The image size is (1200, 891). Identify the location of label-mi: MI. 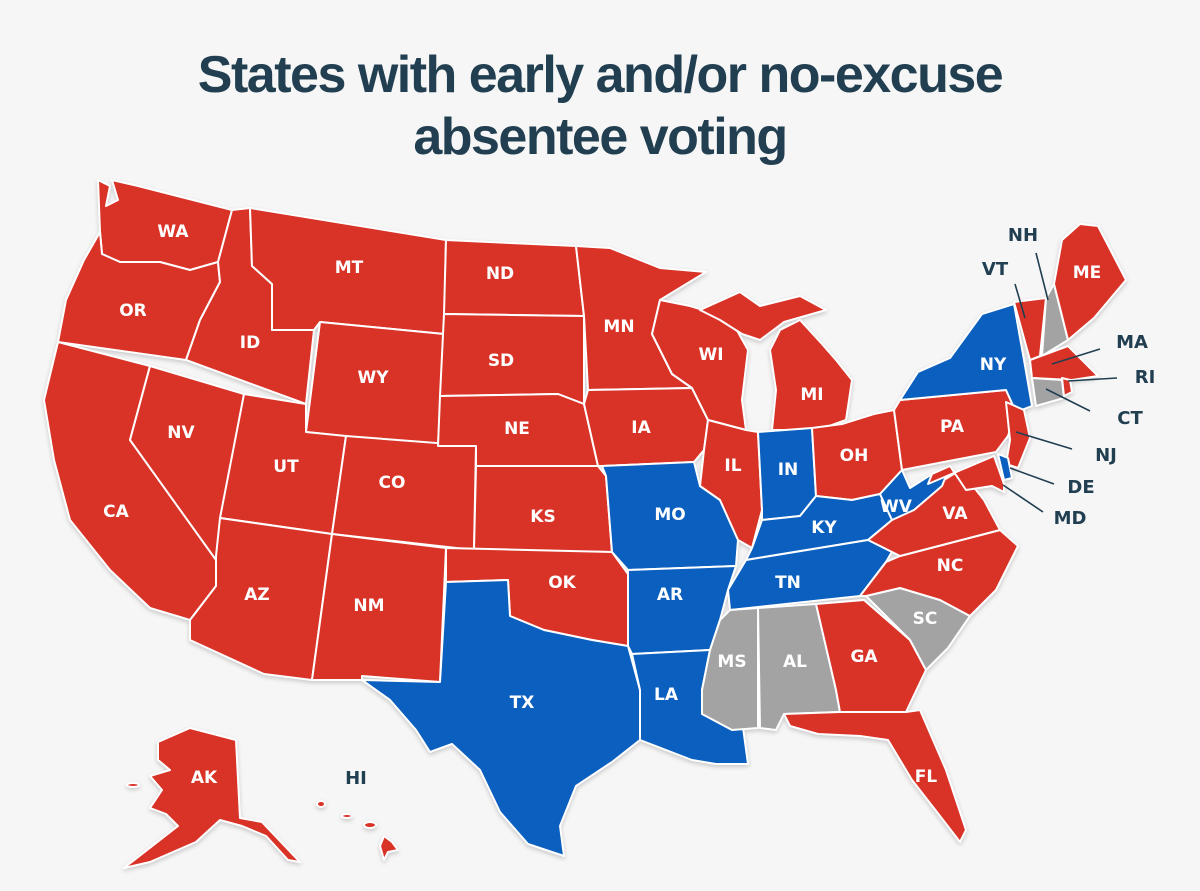
(811, 395).